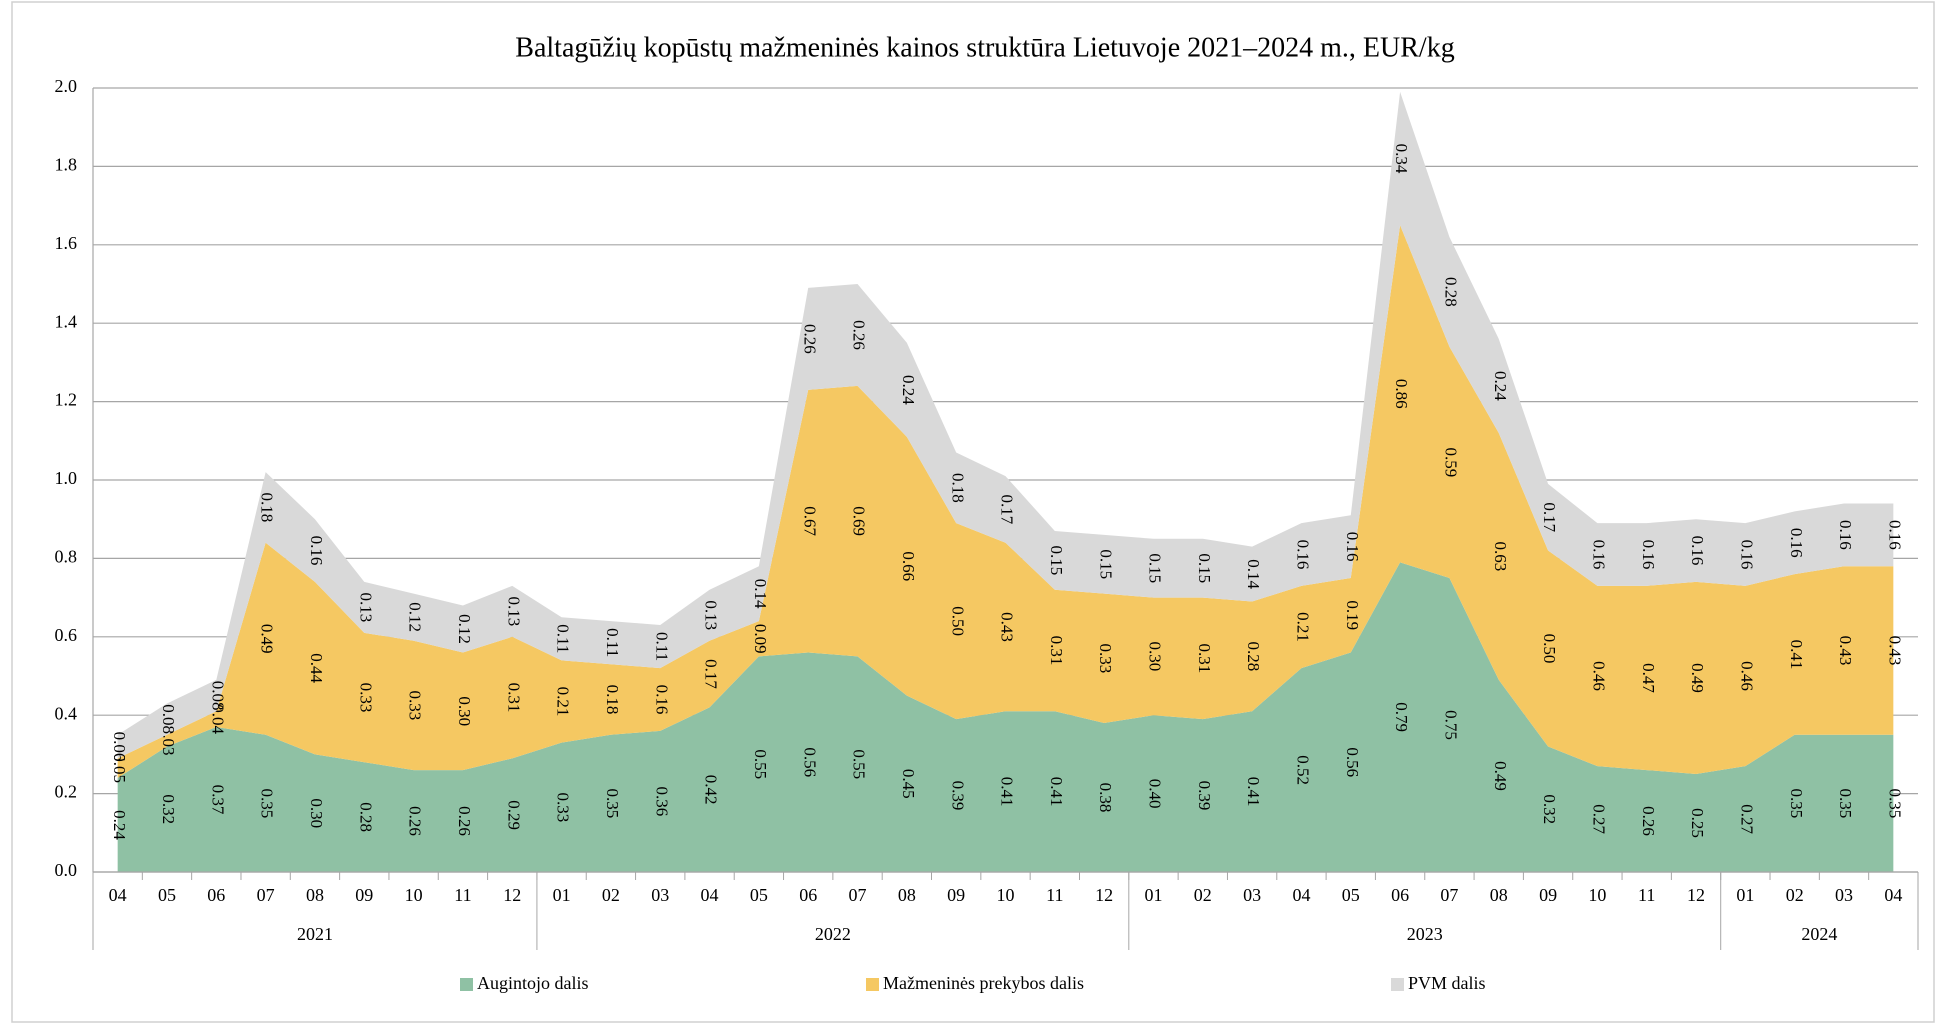 The width and height of the screenshot is (1939, 1024). I want to click on y-tick-label: 0.2, so click(66, 792).